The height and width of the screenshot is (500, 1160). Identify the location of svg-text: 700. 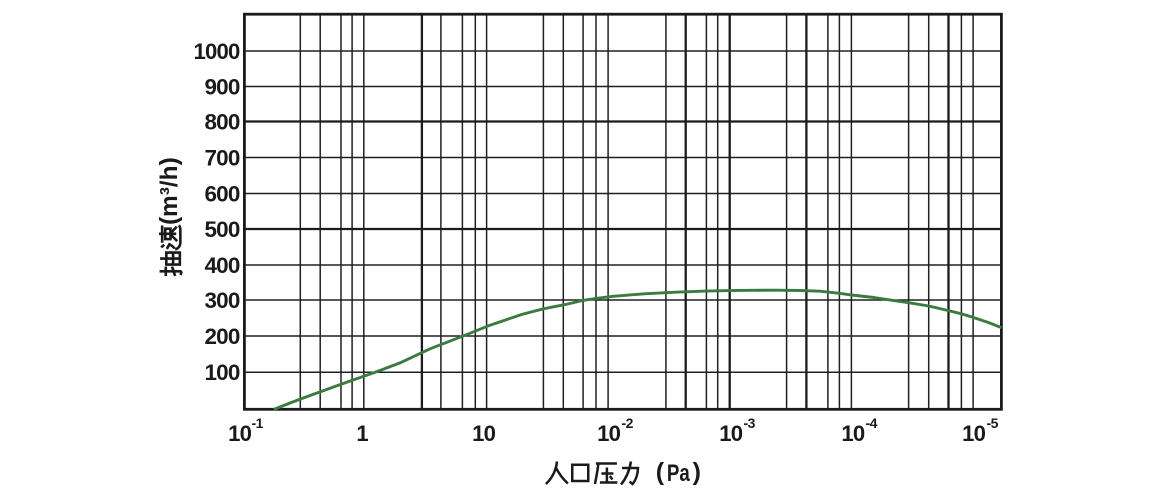
(223, 157).